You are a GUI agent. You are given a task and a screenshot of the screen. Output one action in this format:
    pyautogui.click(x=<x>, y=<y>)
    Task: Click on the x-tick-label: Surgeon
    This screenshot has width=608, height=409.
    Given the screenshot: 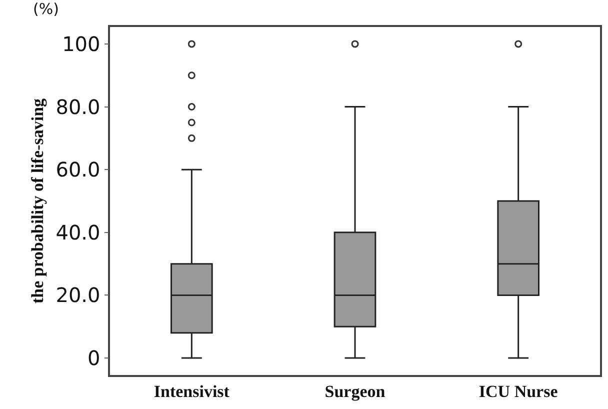 What is the action you would take?
    pyautogui.click(x=355, y=392)
    